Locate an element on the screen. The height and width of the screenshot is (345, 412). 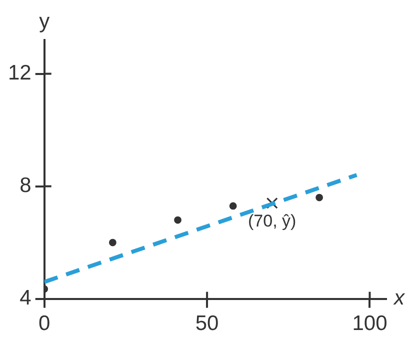
y-axis-title: y is located at coordinates (44, 21).